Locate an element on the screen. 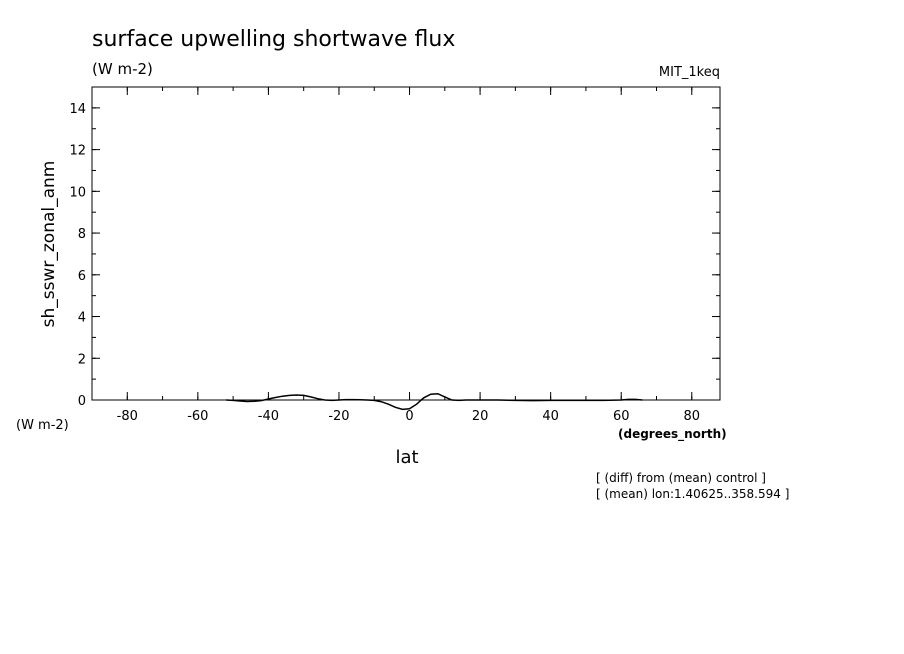  y-tick-label: 4 is located at coordinates (82, 318).